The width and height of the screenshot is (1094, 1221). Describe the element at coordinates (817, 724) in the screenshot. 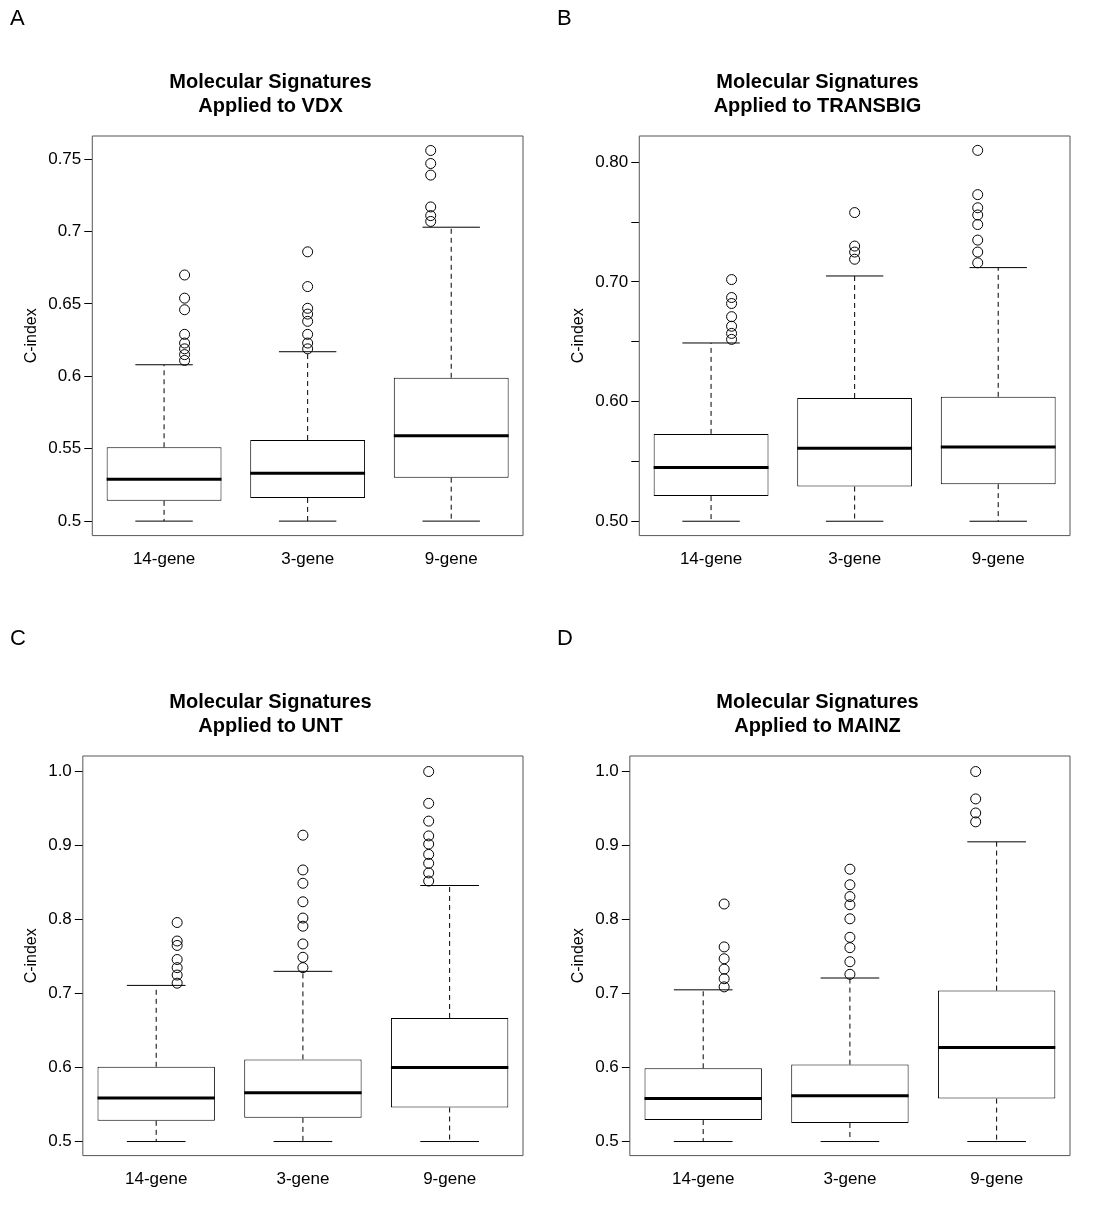

I see `chart-subtitle: Applied to MAINZ` at that location.